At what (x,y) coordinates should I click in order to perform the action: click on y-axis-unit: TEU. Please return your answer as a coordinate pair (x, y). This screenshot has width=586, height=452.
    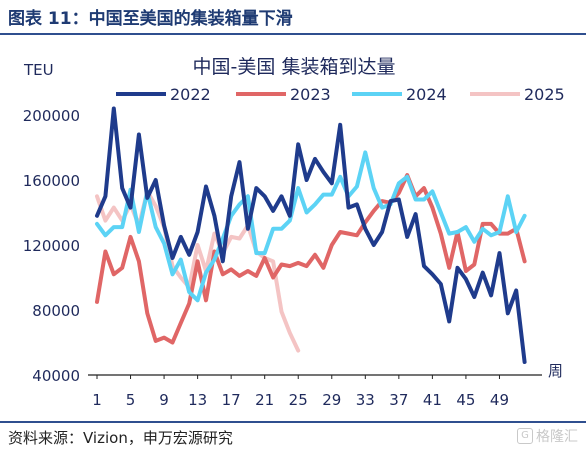
    Looking at the image, I should click on (38, 70).